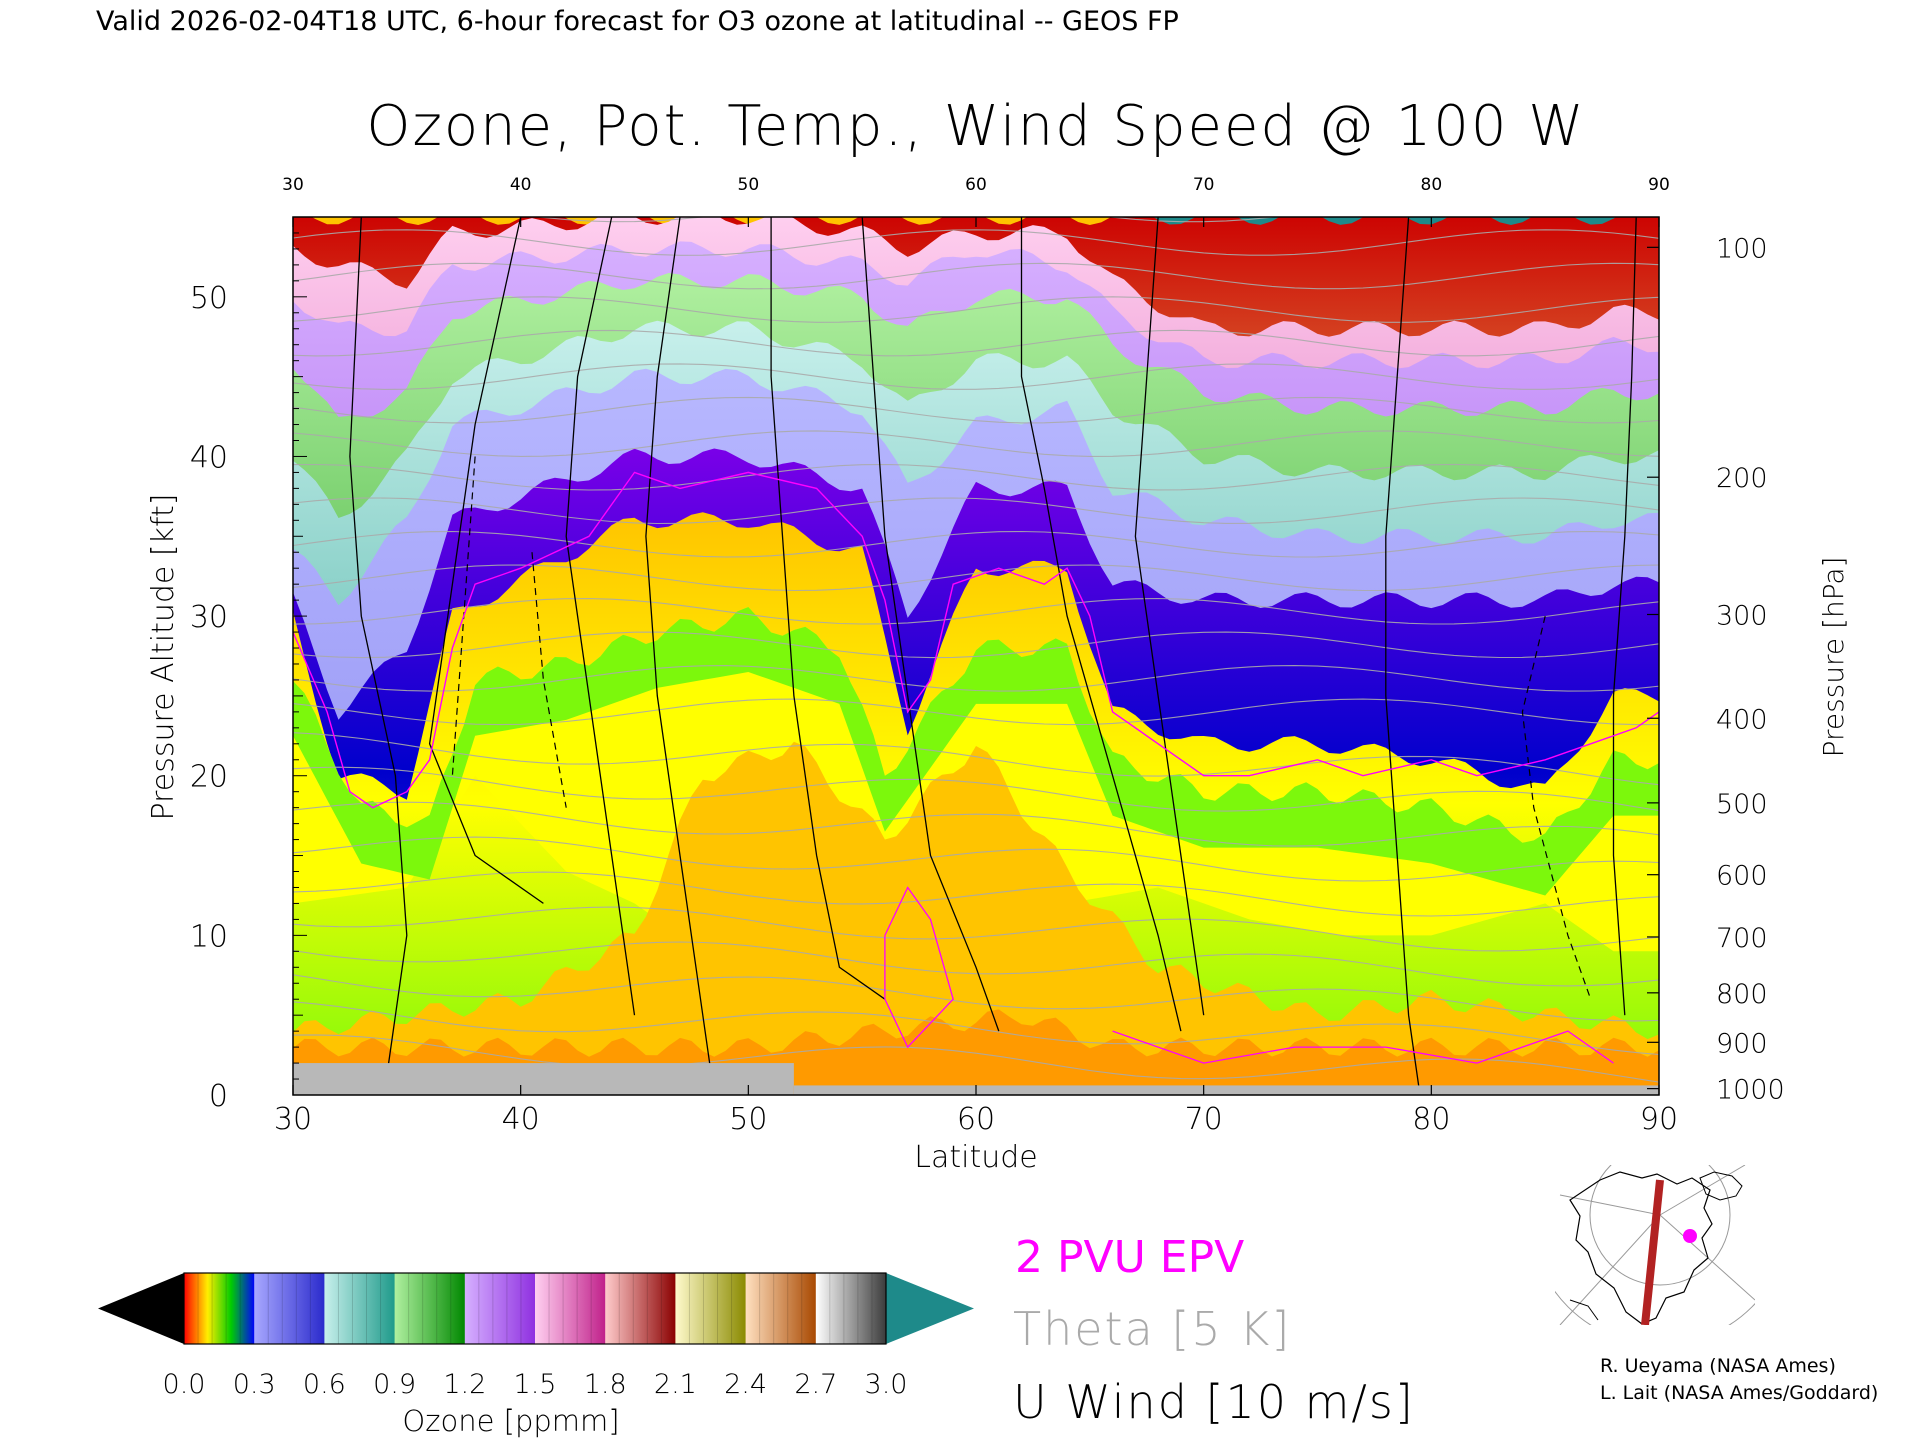 The height and width of the screenshot is (1440, 1920). I want to click on continent-outline, so click(1641, 1248).